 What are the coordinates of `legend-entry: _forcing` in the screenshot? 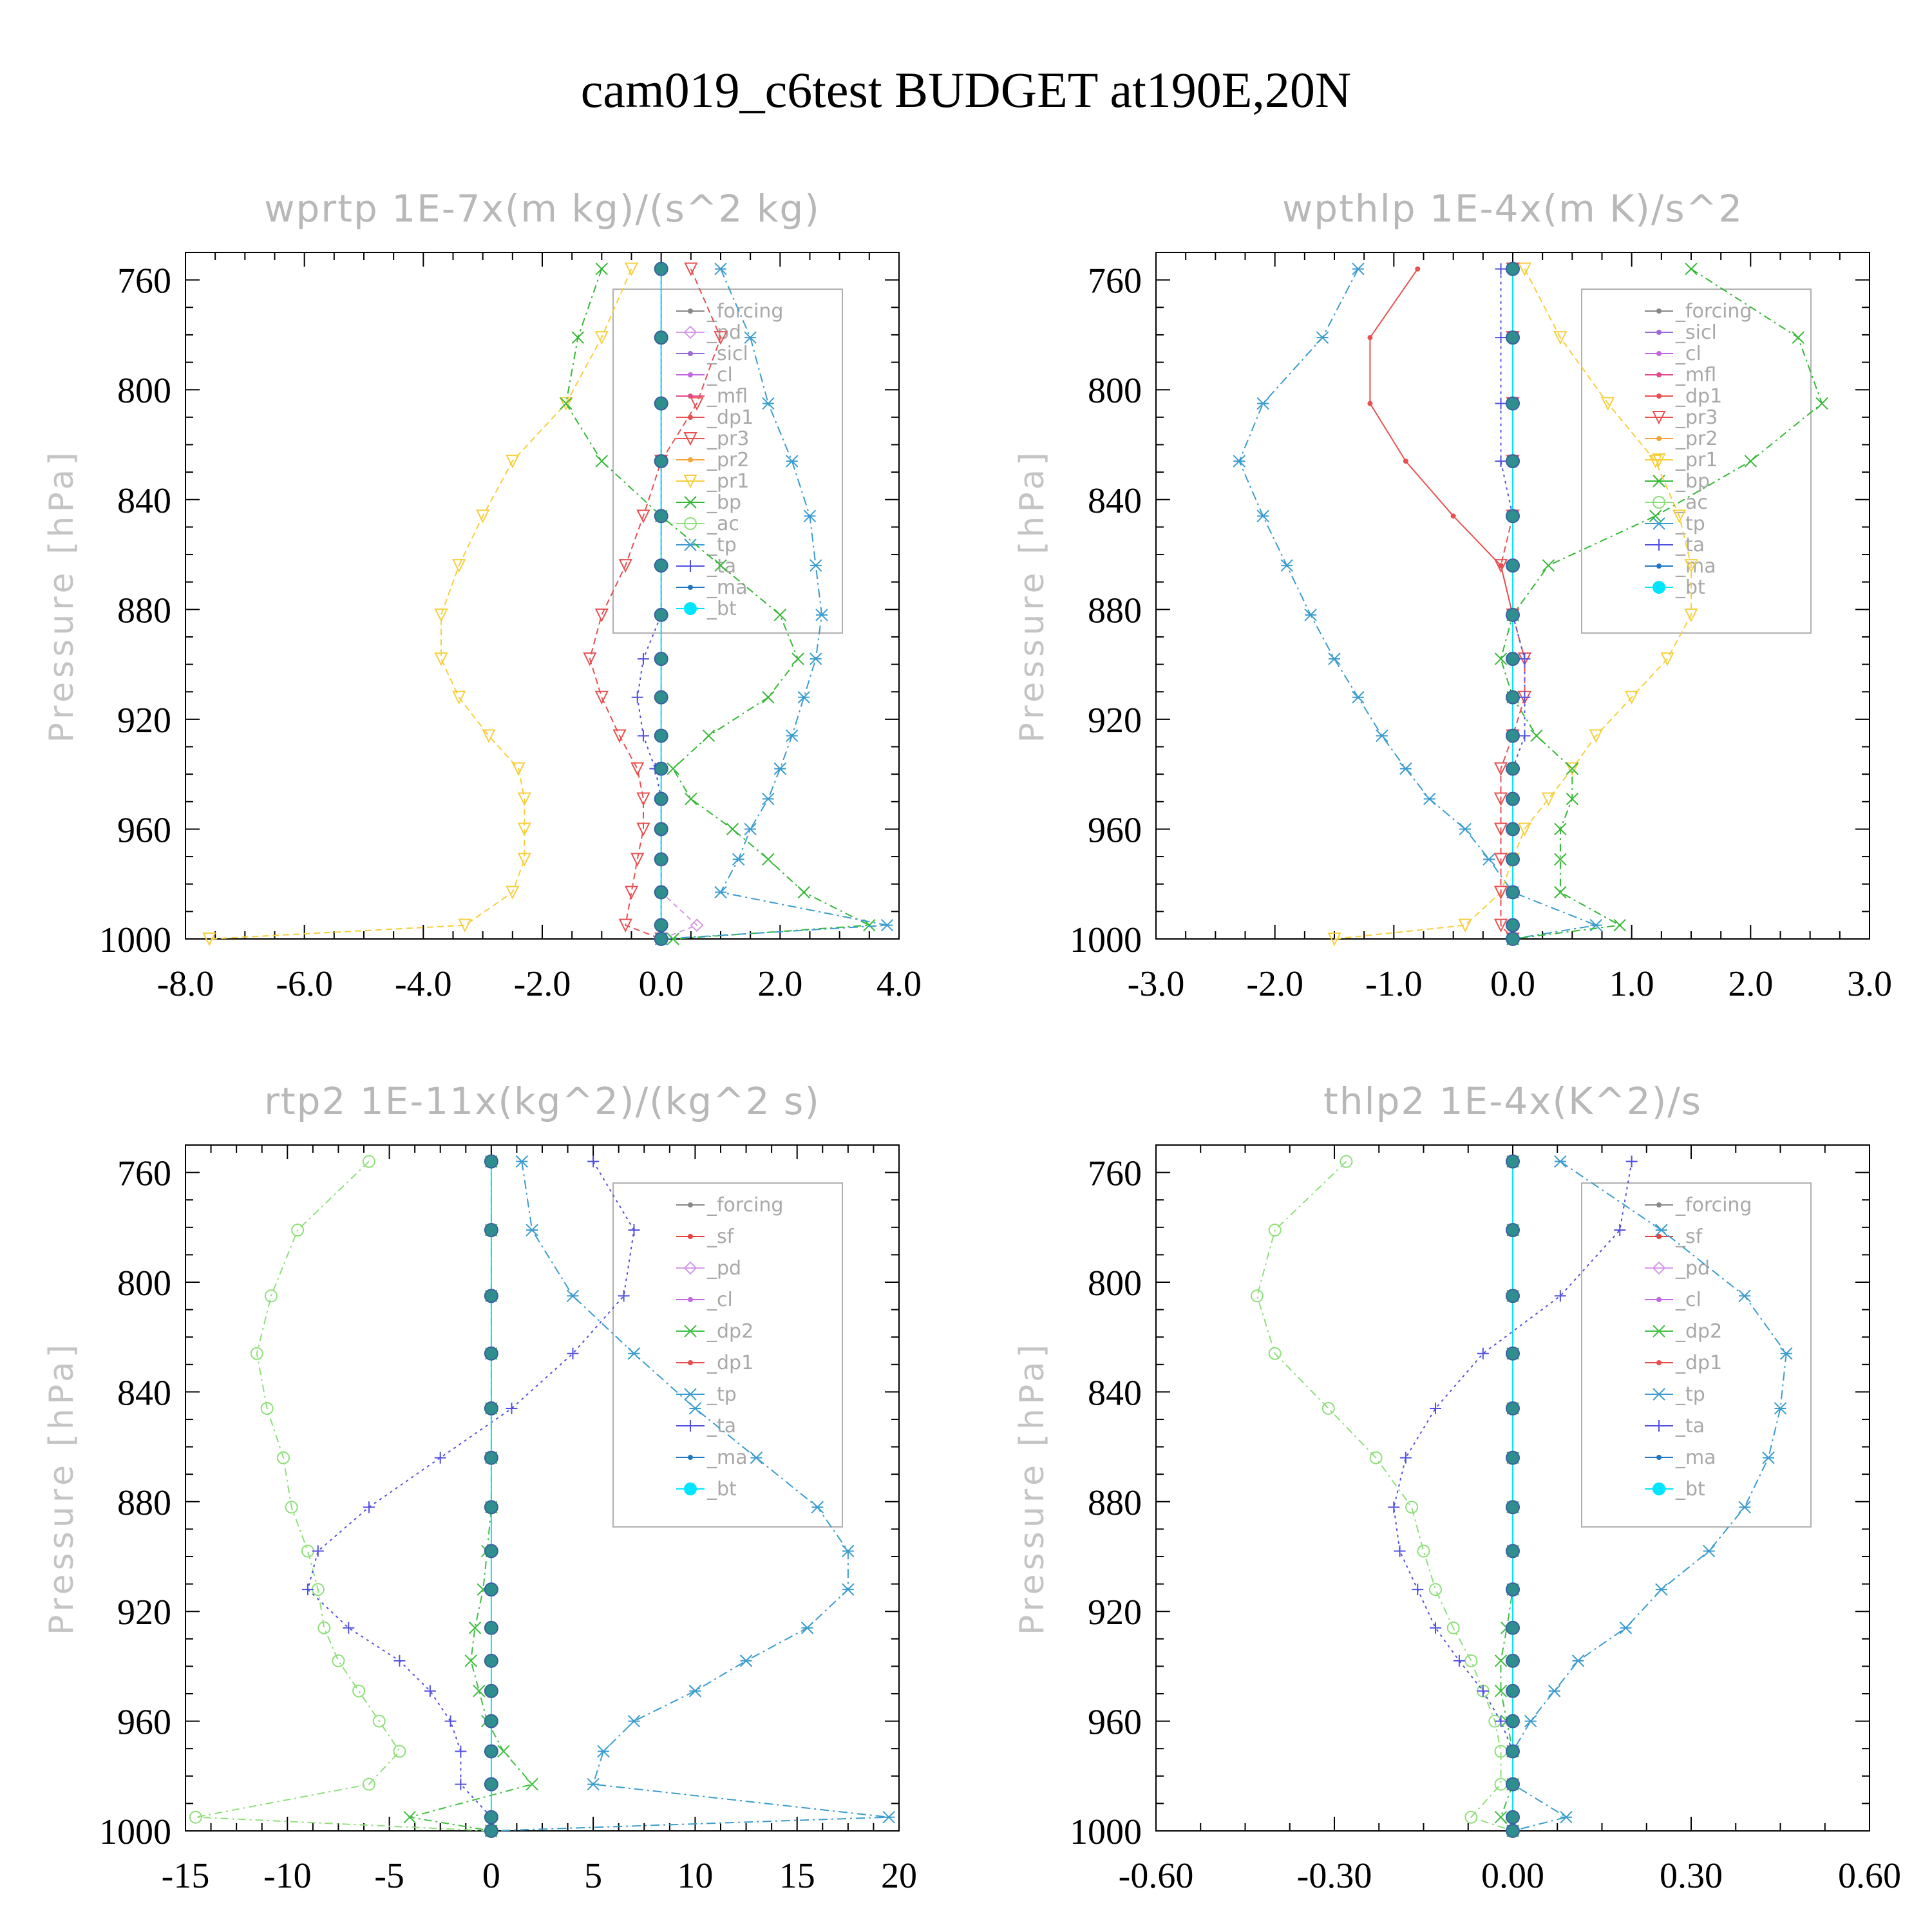 It's located at (1713, 311).